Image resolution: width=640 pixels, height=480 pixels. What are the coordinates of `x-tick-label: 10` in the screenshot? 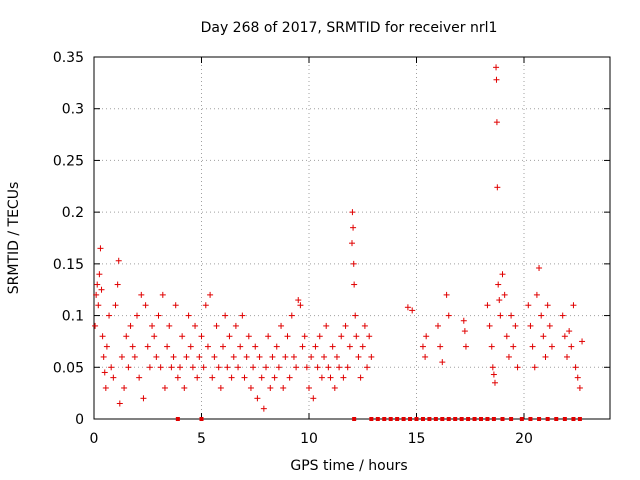 It's located at (309, 439).